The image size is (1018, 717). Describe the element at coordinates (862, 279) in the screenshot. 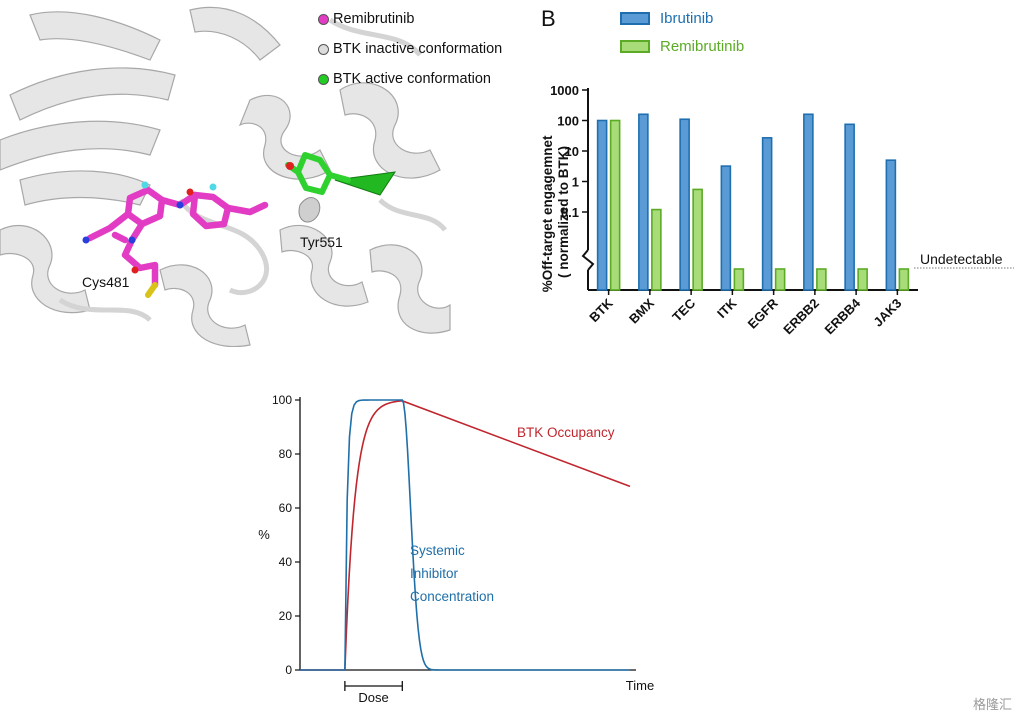

I see `bar-remibrutinib-erbb4` at that location.